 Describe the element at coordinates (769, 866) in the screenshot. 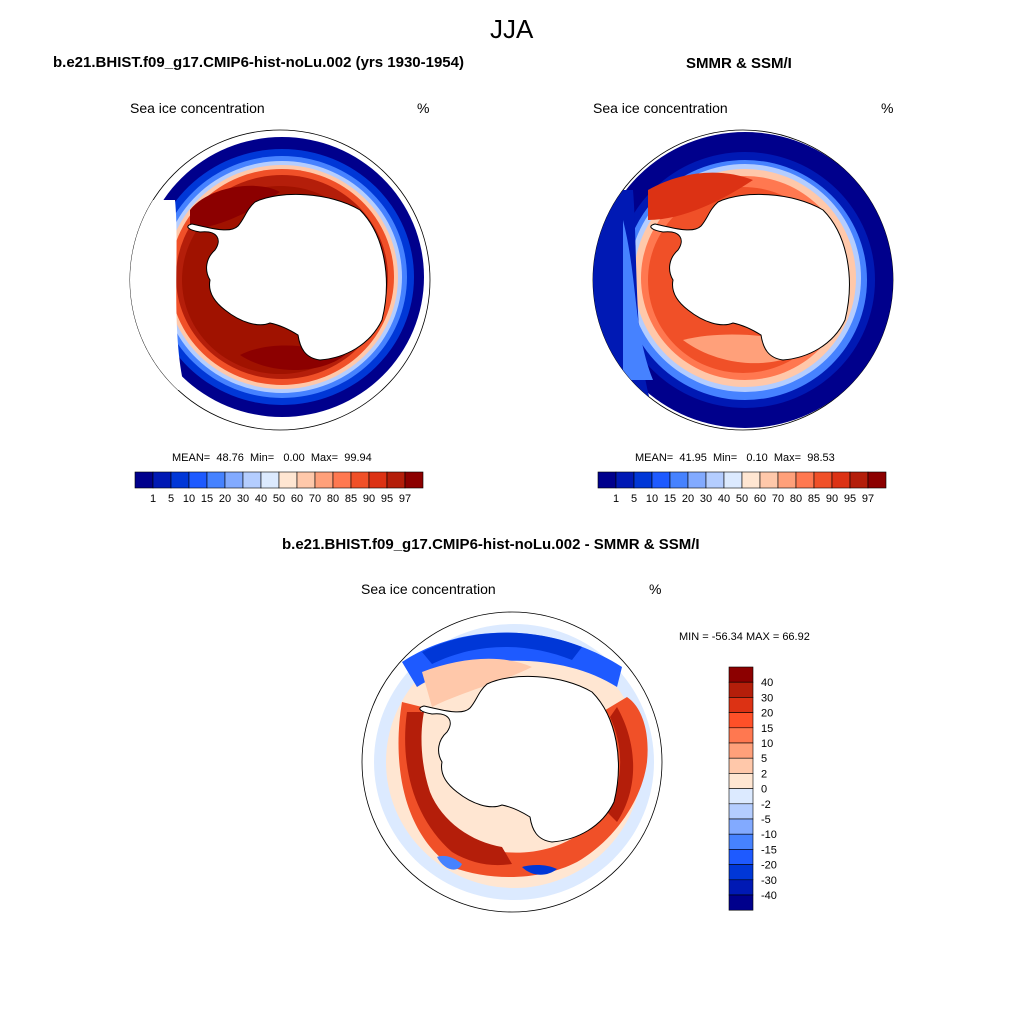

I see `colorbar-tick-label: -20` at that location.